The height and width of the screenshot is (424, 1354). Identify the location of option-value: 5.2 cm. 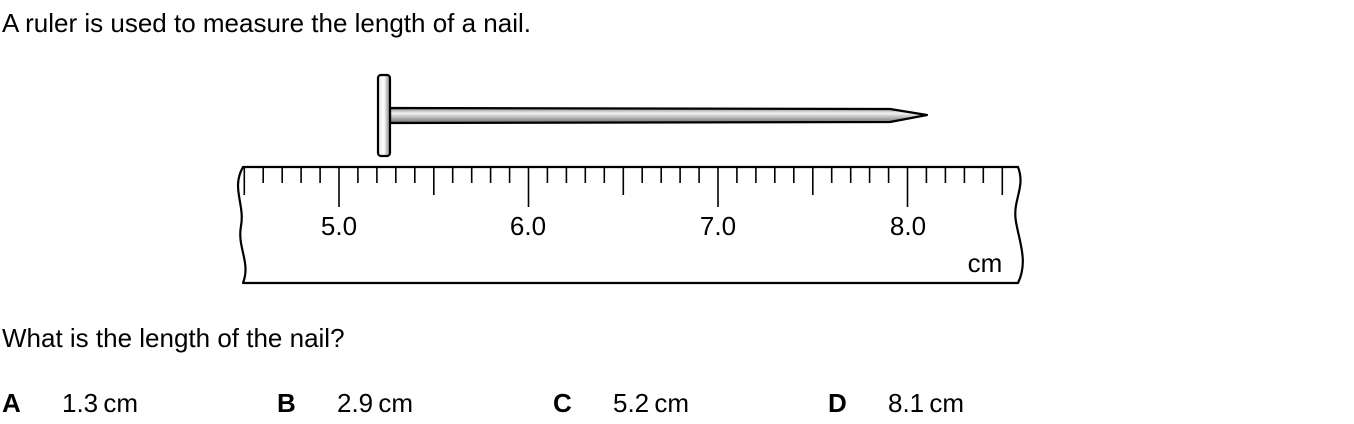
(651, 403).